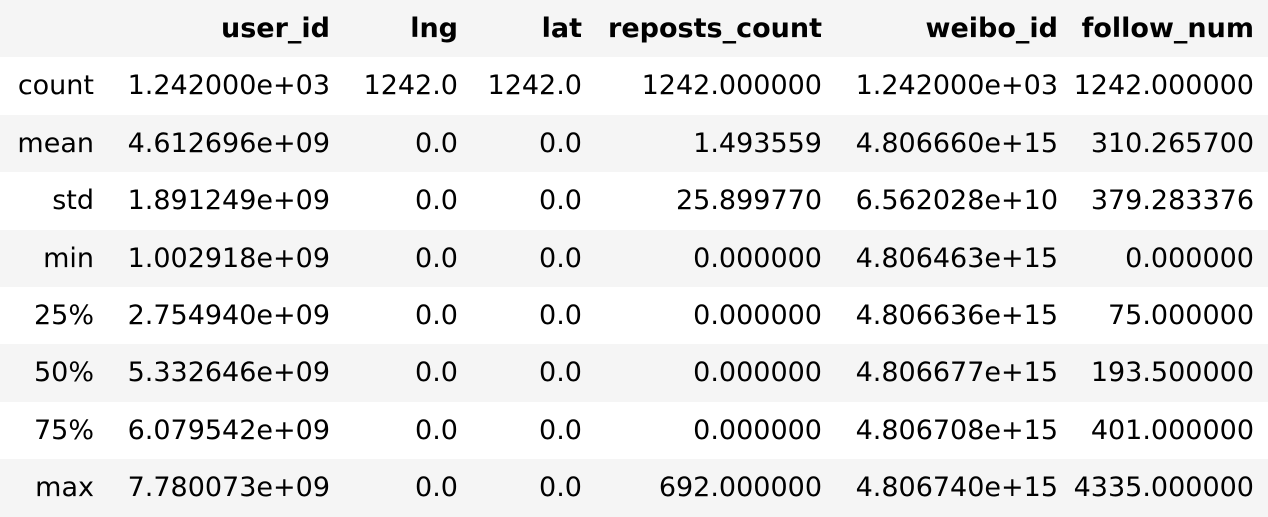 The height and width of the screenshot is (517, 1268). What do you see at coordinates (1170, 373) in the screenshot?
I see `table-cell: 193.500000` at bounding box center [1170, 373].